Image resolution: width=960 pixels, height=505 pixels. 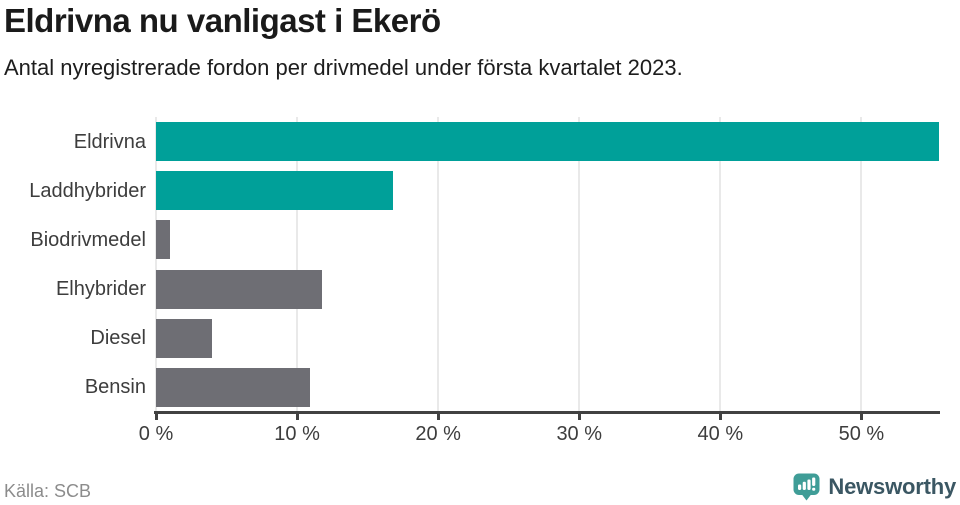 I want to click on x-tick-label-50: 50 %, so click(x=861, y=434).